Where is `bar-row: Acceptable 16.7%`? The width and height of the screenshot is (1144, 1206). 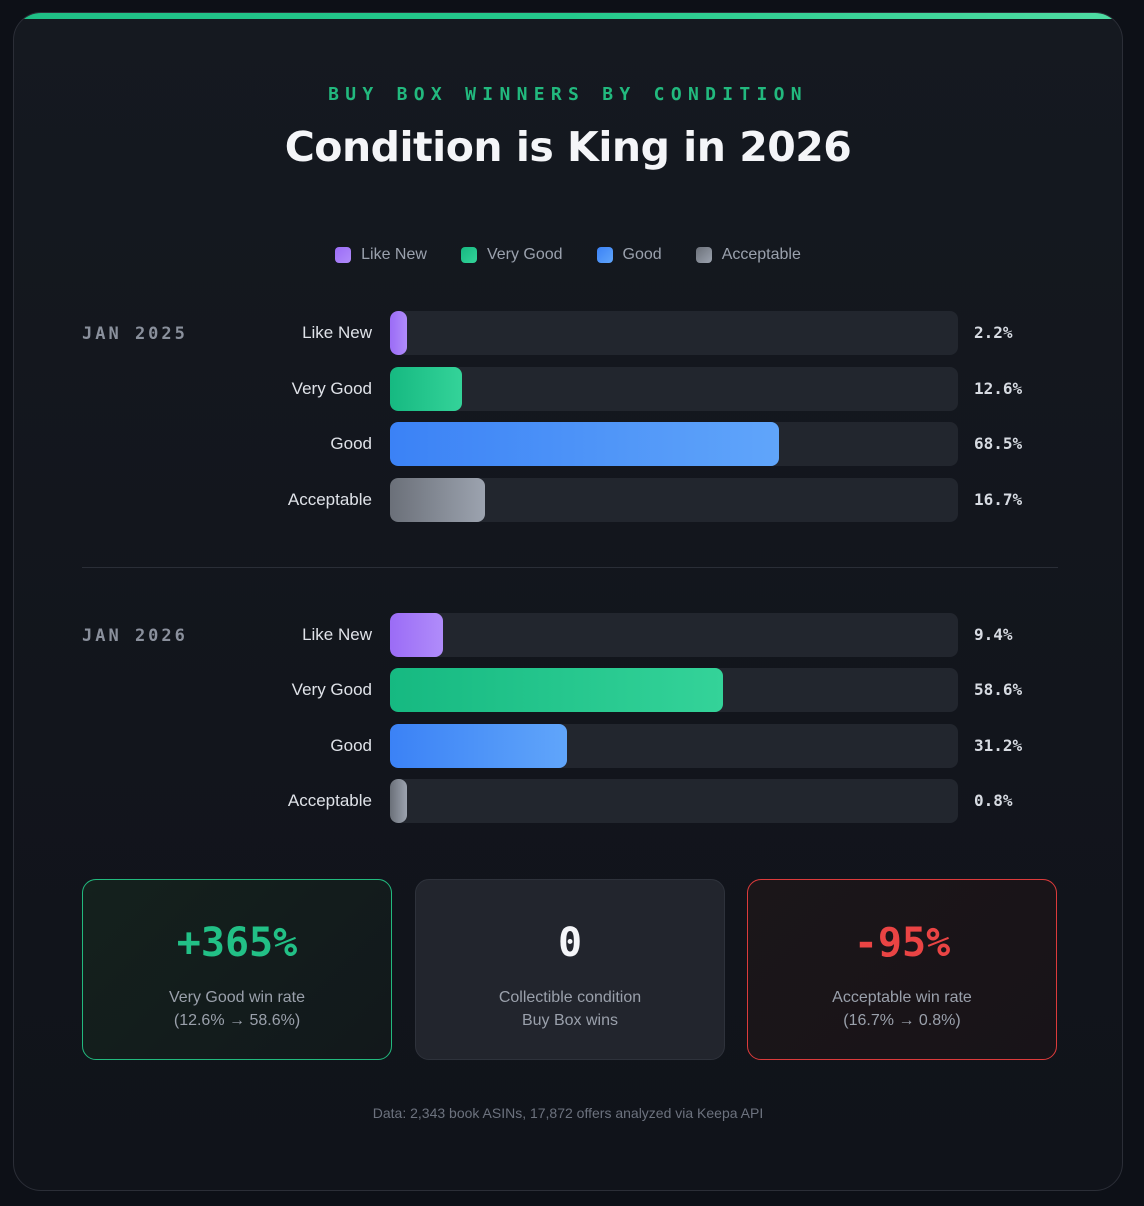
bar-row: Acceptable 16.7% is located at coordinates (568, 500).